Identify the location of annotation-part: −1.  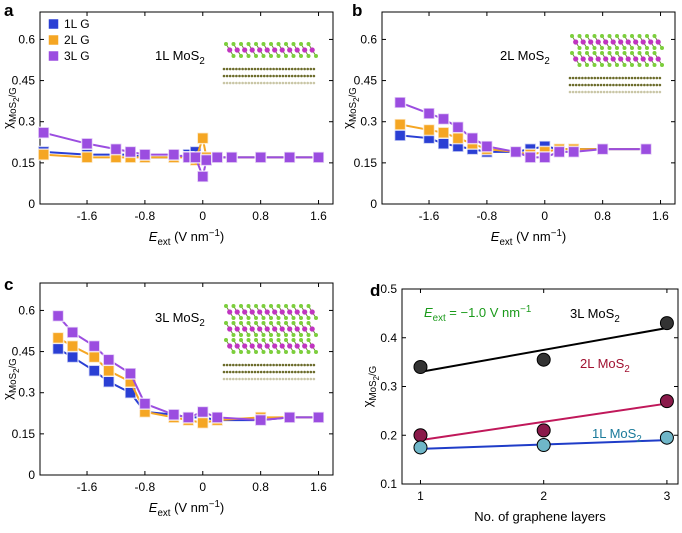
(525, 309).